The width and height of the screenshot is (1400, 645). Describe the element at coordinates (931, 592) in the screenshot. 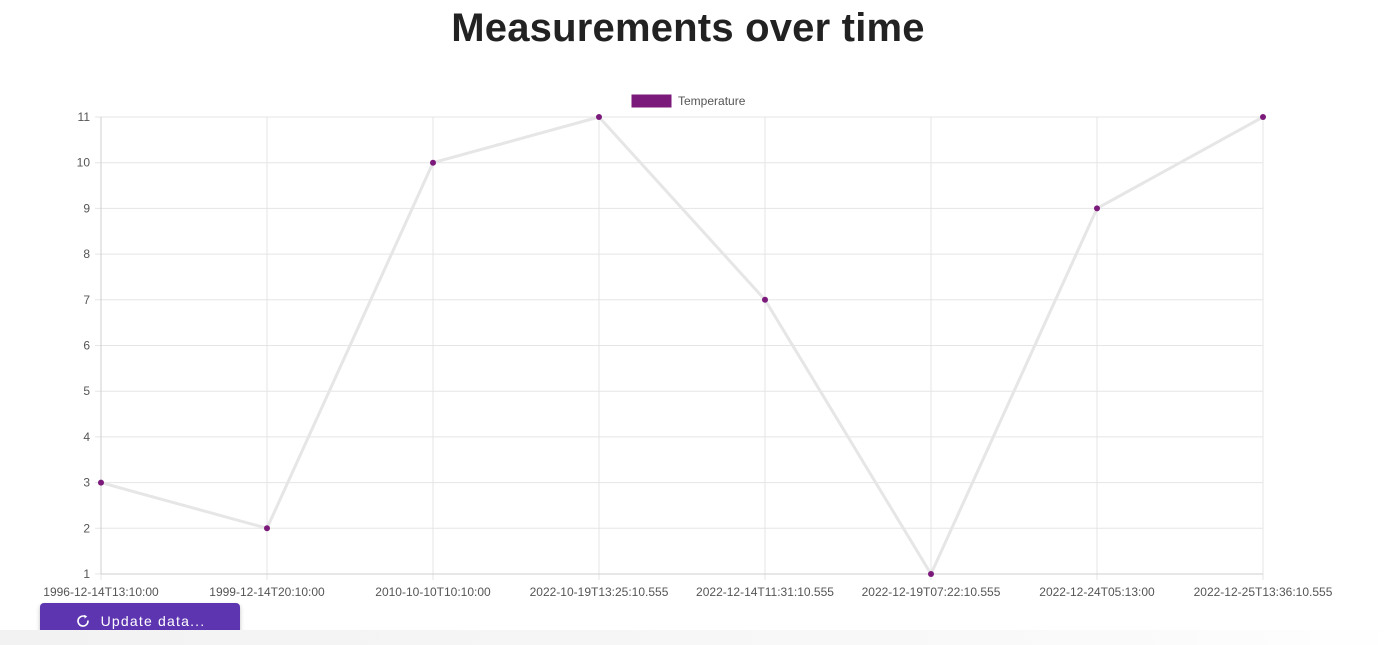

I see `x-tick-label: 2022-12-19T07:22:10.555` at that location.